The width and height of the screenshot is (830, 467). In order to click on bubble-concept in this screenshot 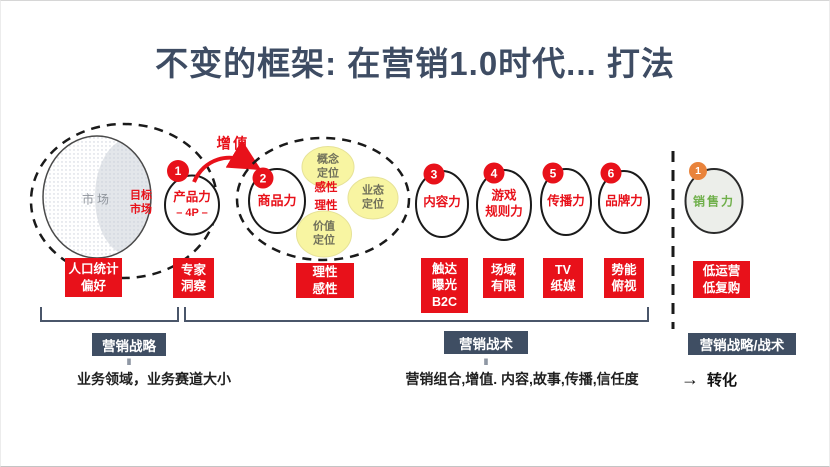, I will do `click(328, 167)`.